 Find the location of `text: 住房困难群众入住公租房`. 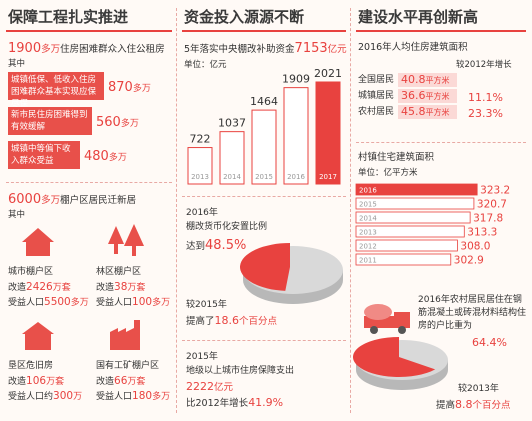

text: 住房困难群众入住公租房 is located at coordinates (112, 49).